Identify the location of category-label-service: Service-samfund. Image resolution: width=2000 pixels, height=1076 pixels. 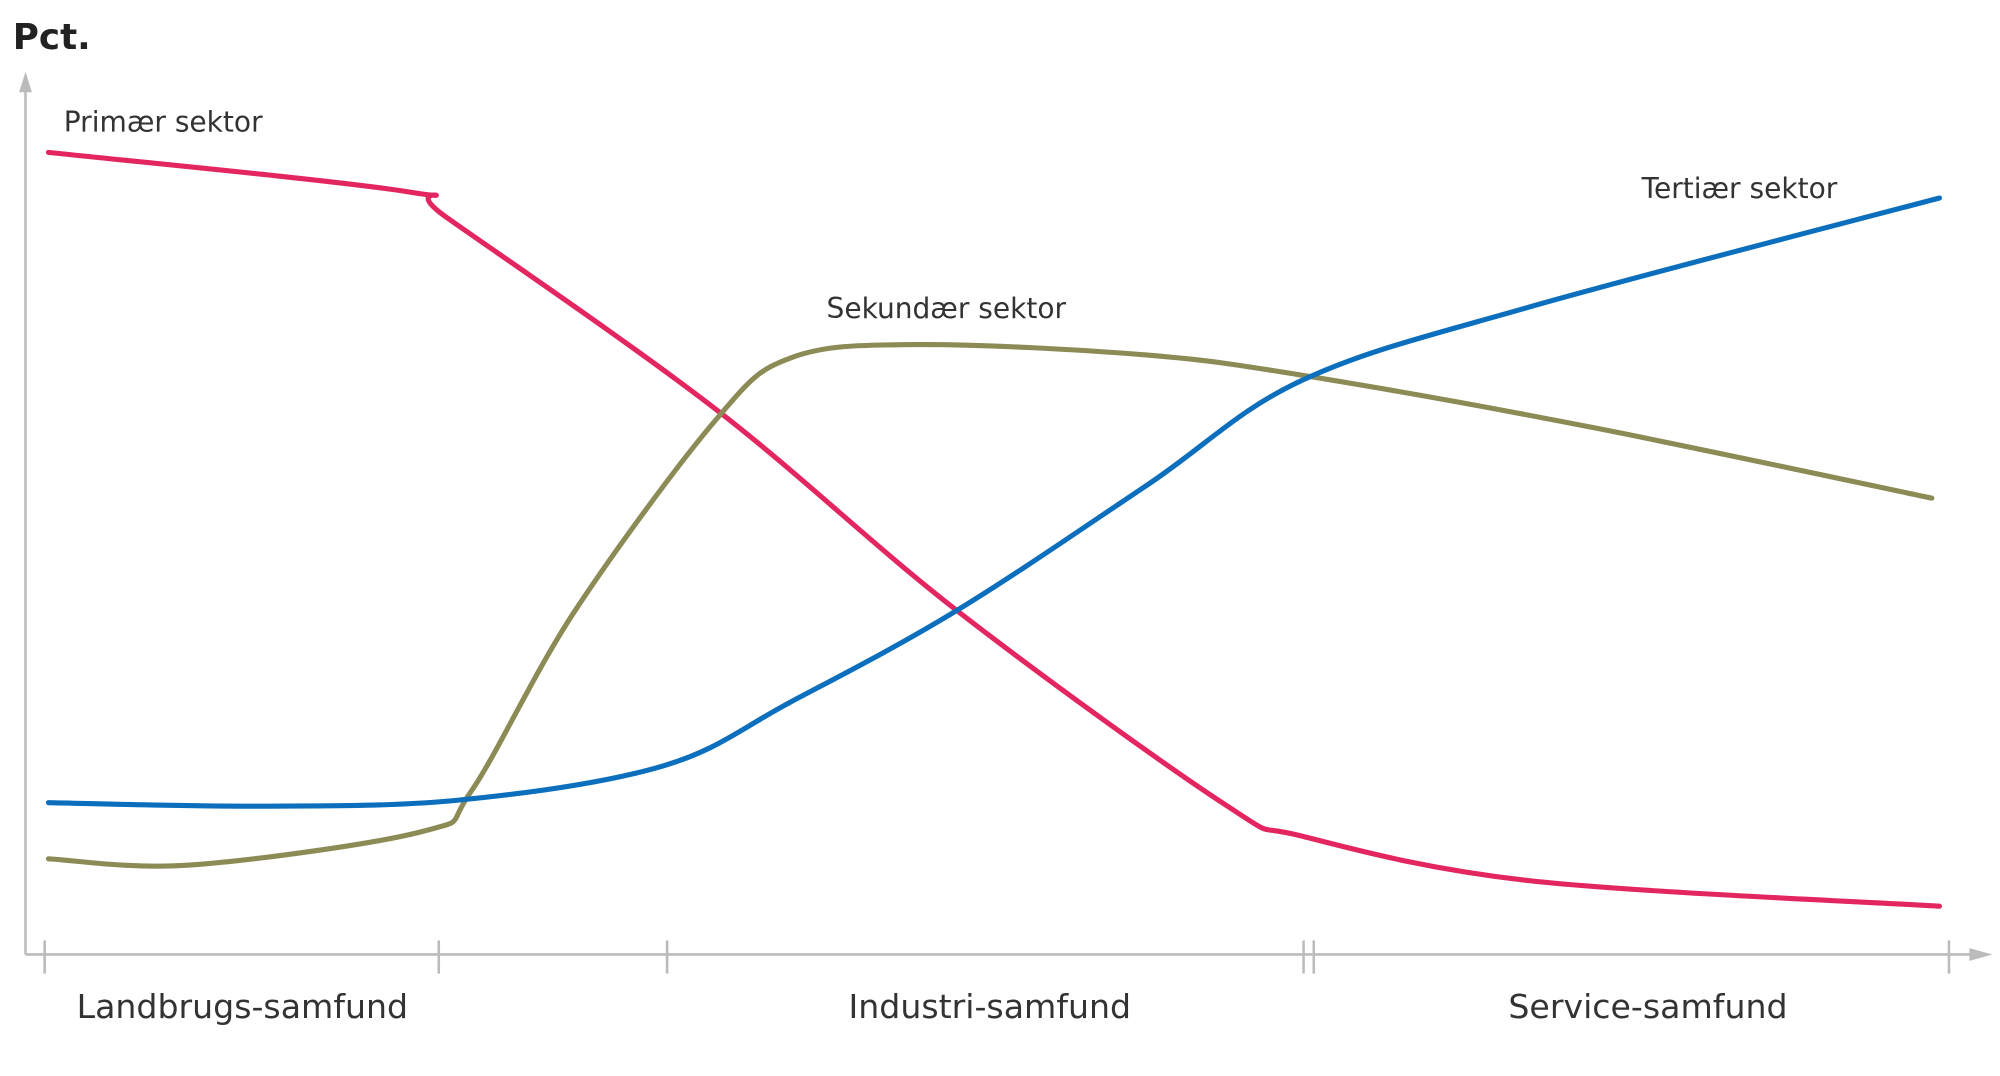
(1647, 1006).